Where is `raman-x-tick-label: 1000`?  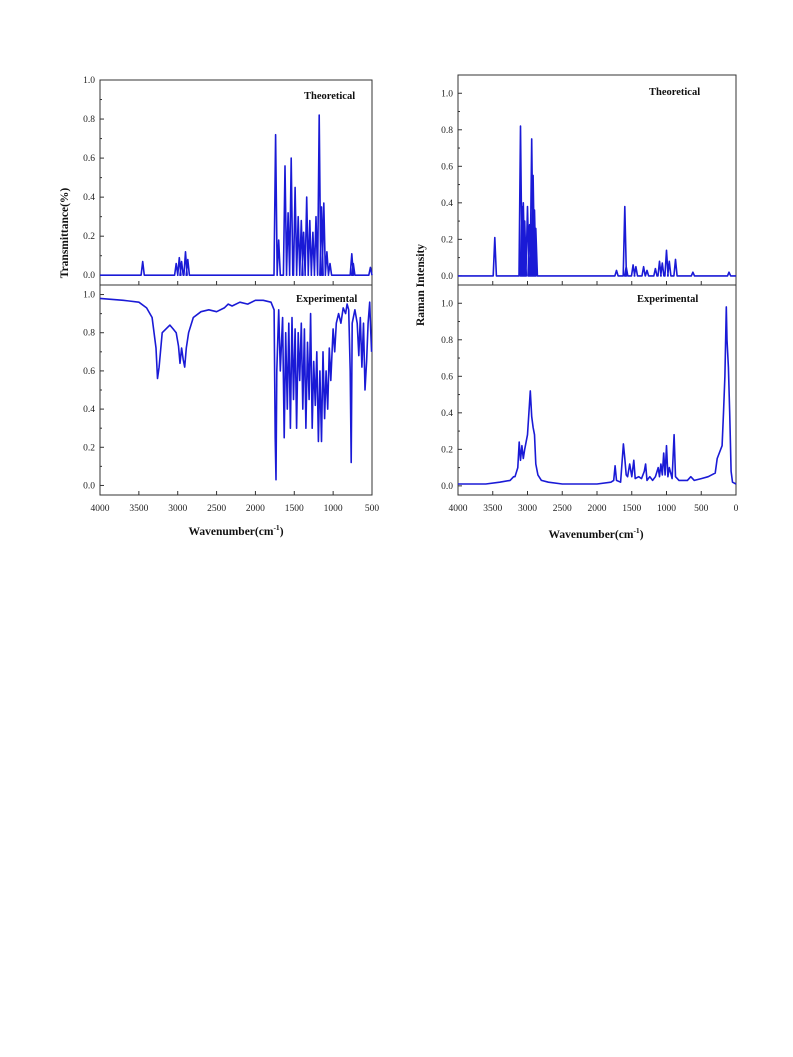
raman-x-tick-label: 1000 is located at coordinates (666, 509).